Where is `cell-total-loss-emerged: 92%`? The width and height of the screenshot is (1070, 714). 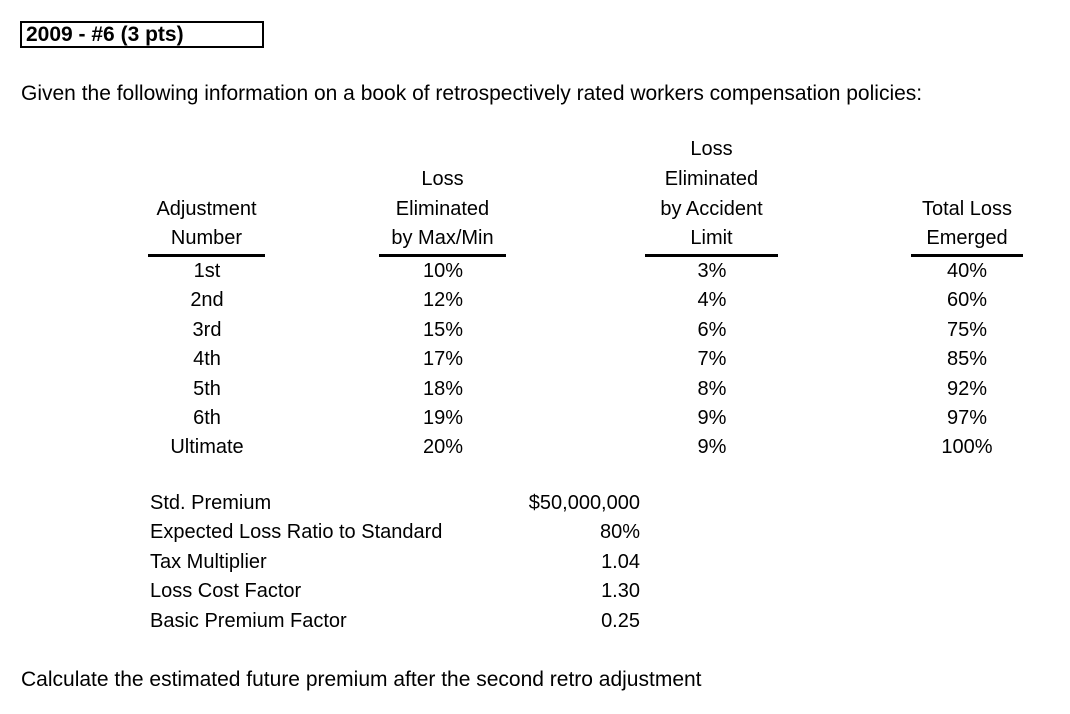
cell-total-loss-emerged: 92% is located at coordinates (967, 388).